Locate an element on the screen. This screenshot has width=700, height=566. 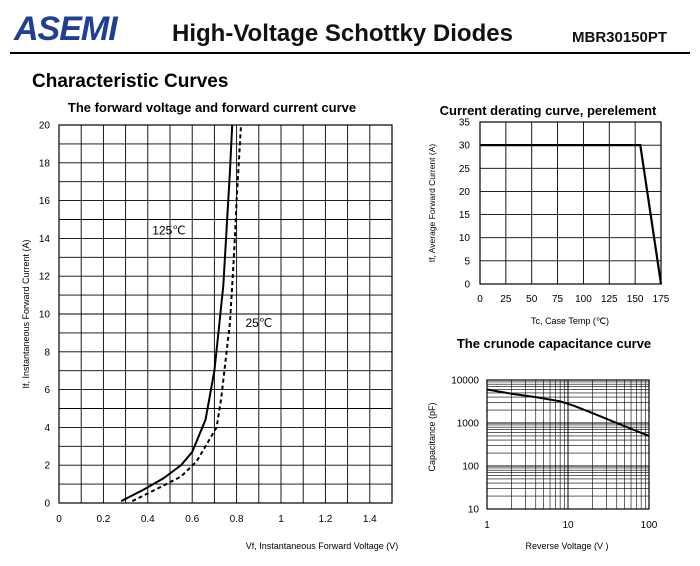
x-tick-label: 1.4 is located at coordinates (370, 519).